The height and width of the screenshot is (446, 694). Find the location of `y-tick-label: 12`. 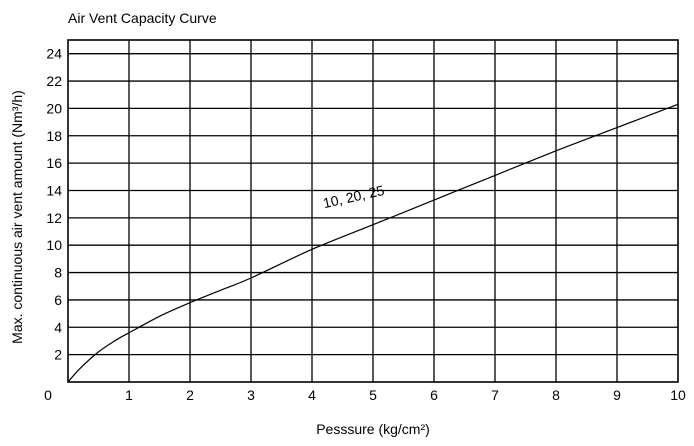

y-tick-label: 12 is located at coordinates (54, 218).